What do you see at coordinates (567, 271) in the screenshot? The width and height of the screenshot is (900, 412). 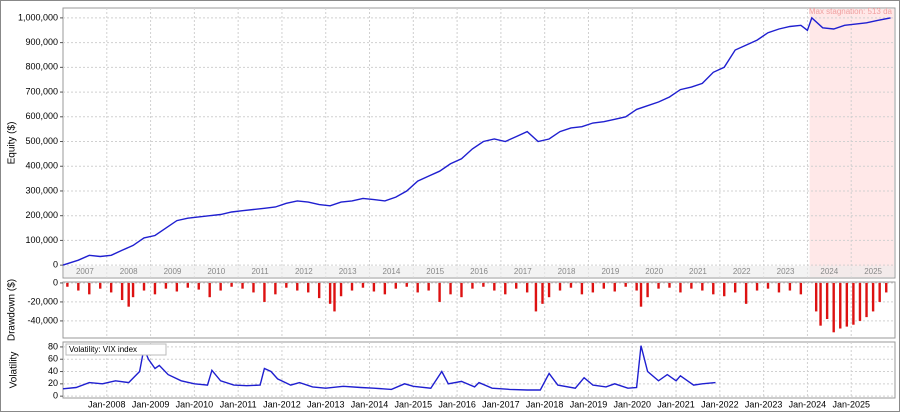 I see `year-label: 2018` at bounding box center [567, 271].